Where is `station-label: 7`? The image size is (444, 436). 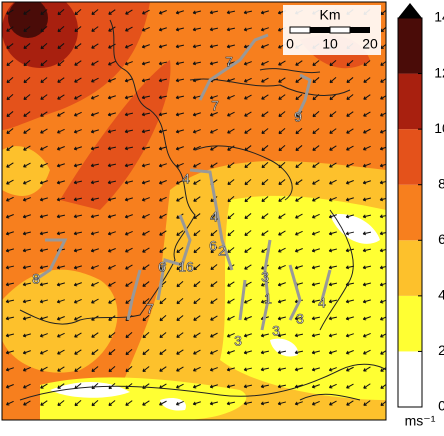 station-label: 7 is located at coordinates (150, 309).